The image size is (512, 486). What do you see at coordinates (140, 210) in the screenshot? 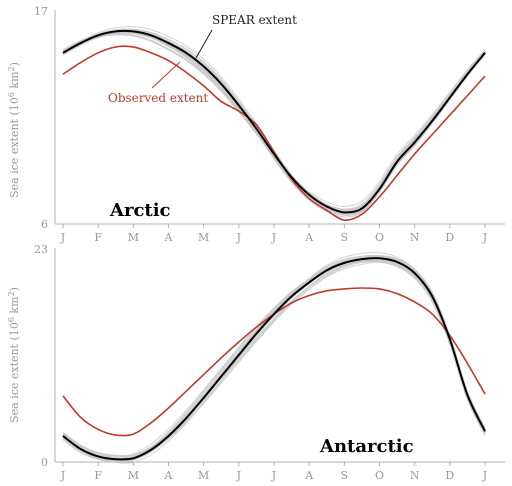
I see `arctic-panel-title: Arctic` at bounding box center [140, 210].